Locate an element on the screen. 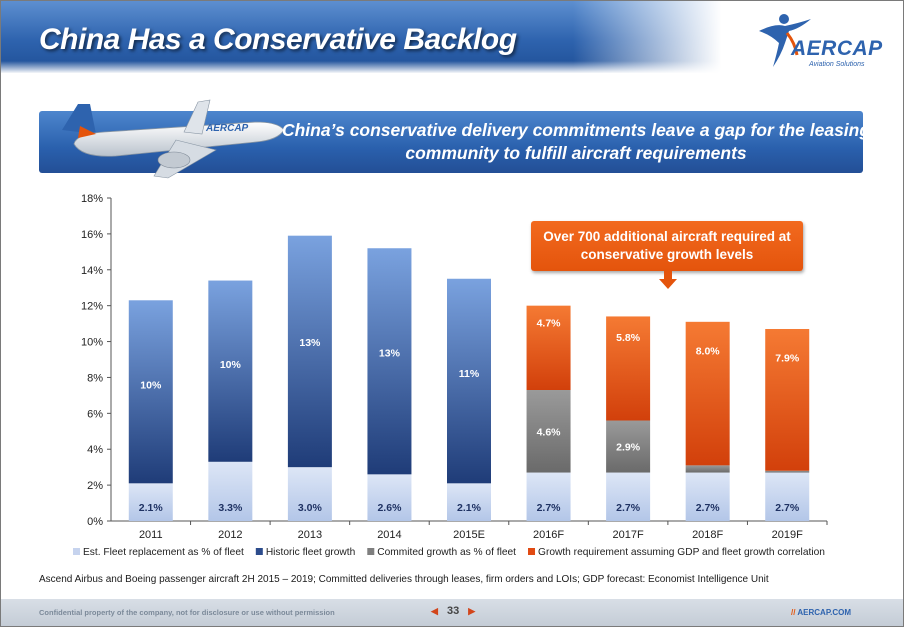 The image size is (904, 627). x-tick-label: 2019F is located at coordinates (787, 535).